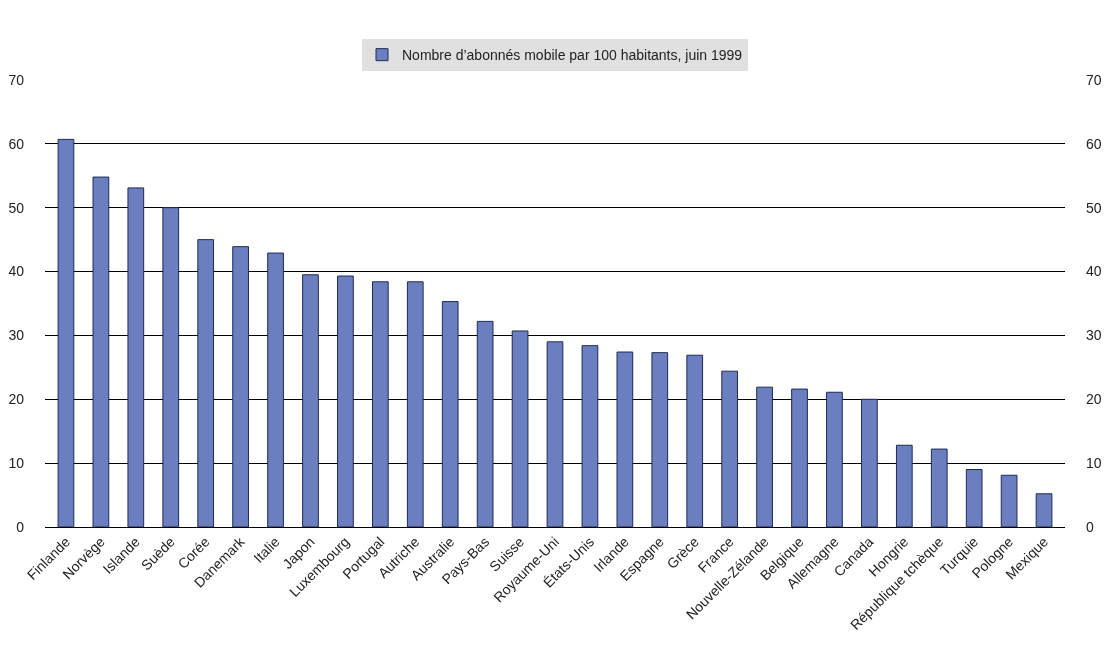  Describe the element at coordinates (16, 399) in the screenshot. I see `y-tick-label: 20` at that location.